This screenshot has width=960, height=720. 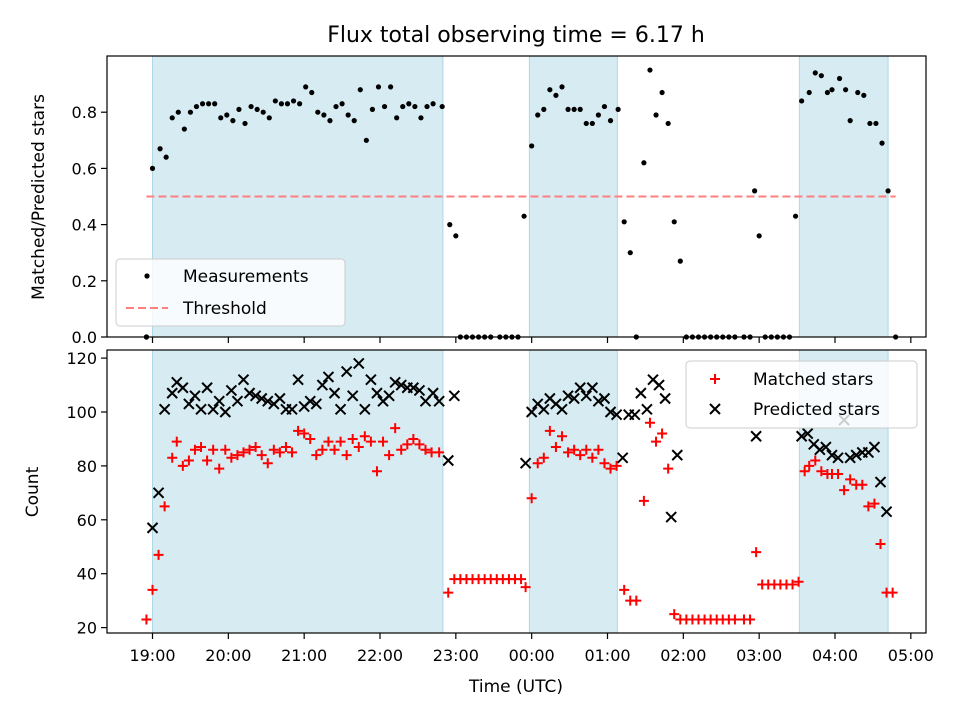 What do you see at coordinates (531, 340) in the screenshot?
I see `top-x-axis-ticks` at bounding box center [531, 340].